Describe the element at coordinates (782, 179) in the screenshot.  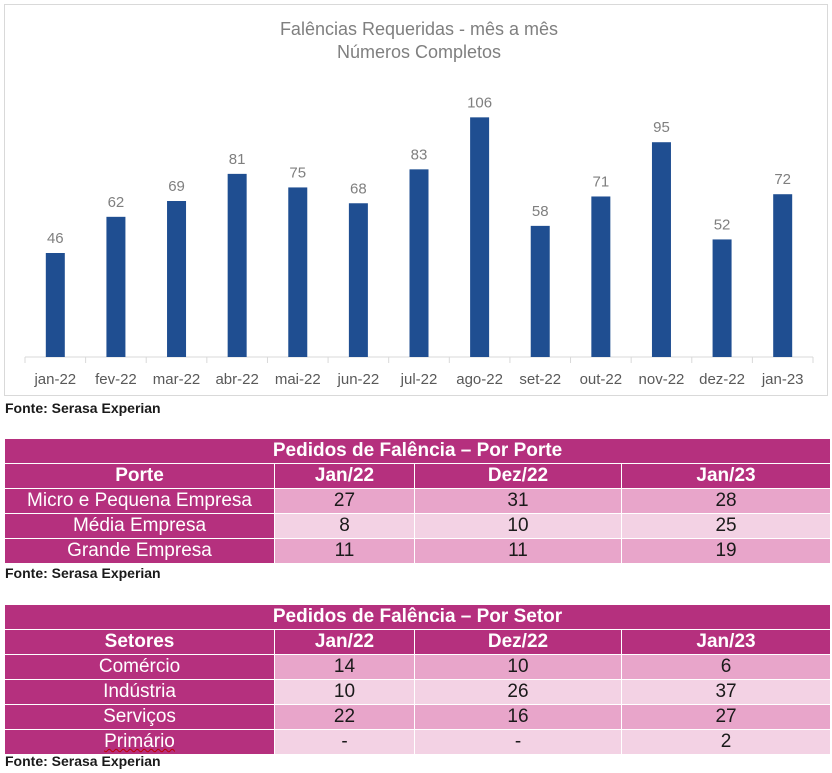
I see `data-label: 72` at that location.